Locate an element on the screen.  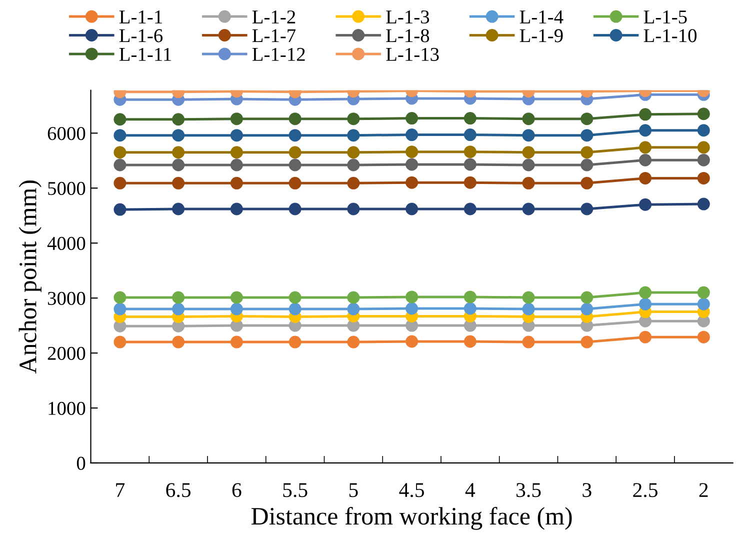
y-axis-title: Anchor point (mm) is located at coordinates (30, 277).